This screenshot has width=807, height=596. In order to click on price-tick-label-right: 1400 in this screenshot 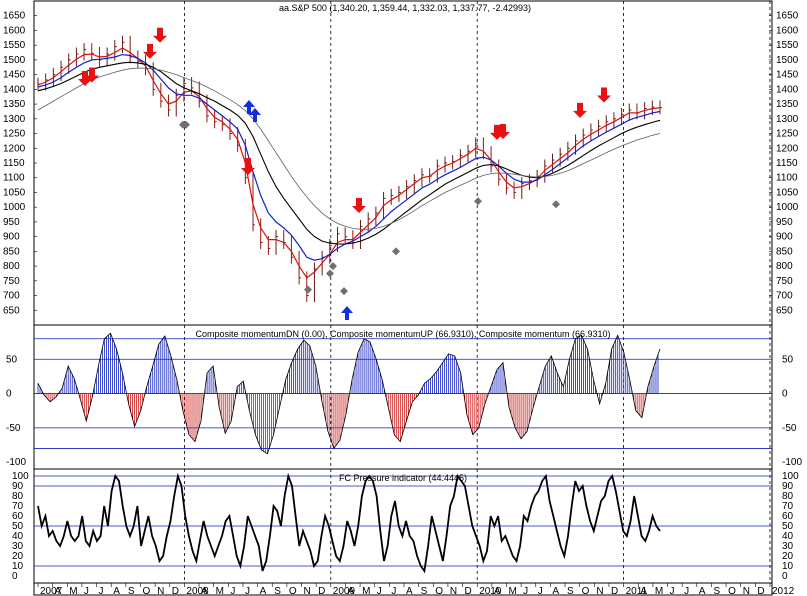, I will do `click(787, 89)`.